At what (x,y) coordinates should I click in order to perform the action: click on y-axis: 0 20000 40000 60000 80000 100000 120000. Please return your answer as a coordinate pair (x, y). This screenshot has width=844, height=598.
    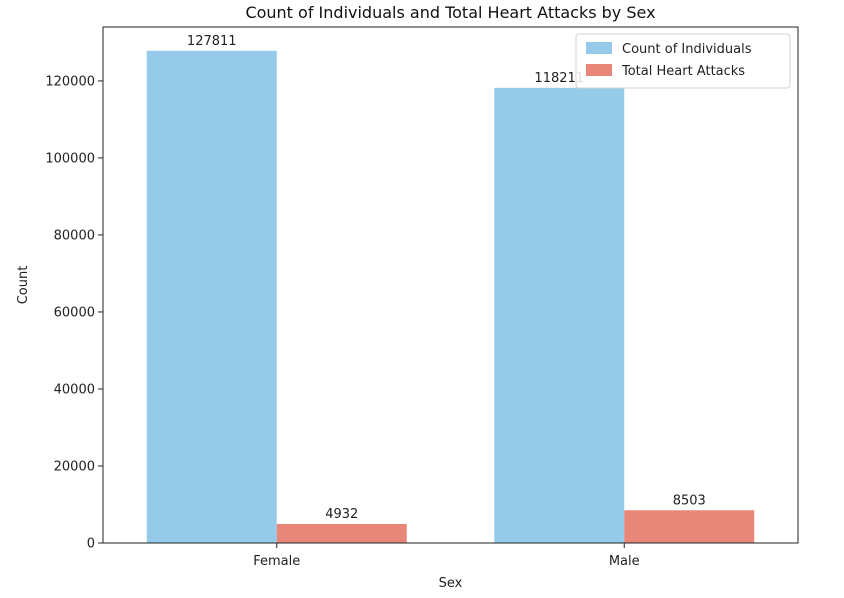
    Looking at the image, I should click on (74, 313).